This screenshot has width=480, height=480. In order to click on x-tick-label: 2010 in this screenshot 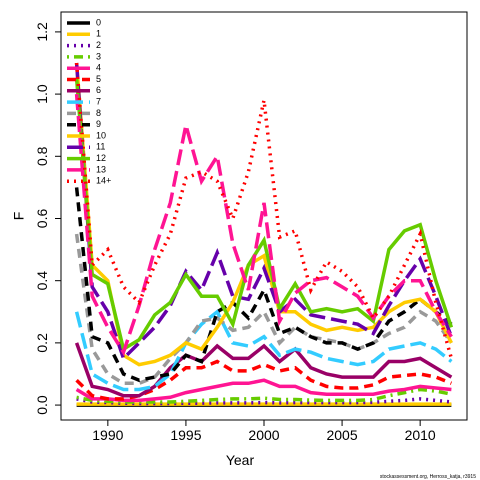, I will do `click(420, 435)`.